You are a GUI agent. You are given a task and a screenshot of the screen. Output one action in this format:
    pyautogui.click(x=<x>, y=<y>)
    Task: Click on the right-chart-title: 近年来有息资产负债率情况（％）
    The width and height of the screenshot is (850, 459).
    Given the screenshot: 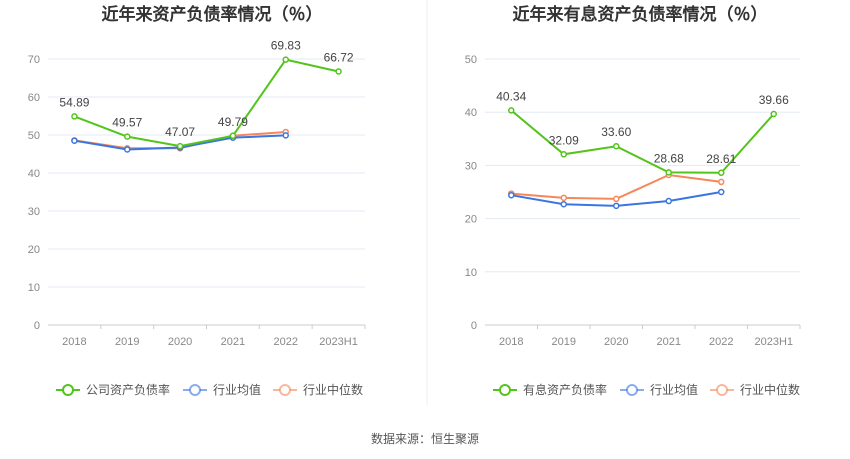 What is the action you would take?
    pyautogui.click(x=640, y=14)
    